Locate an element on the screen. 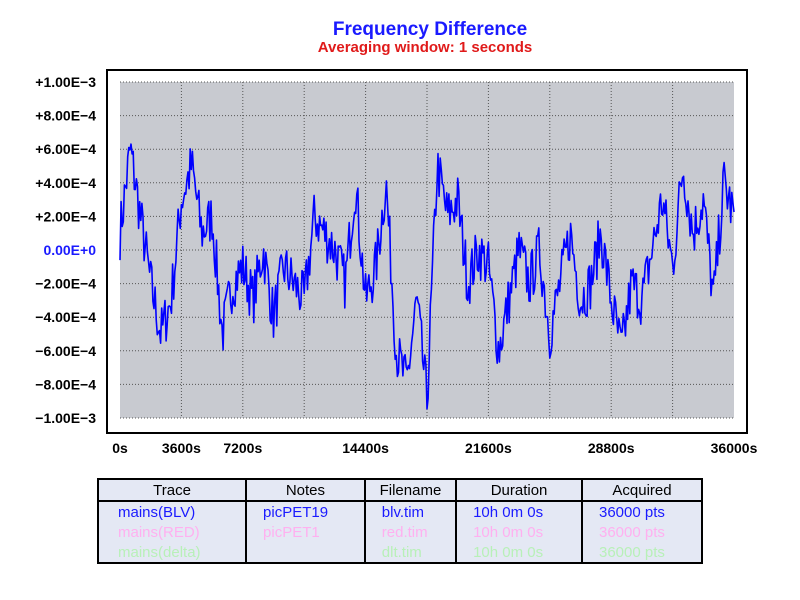 This screenshot has height=600, width=800. legend-row: mains(delta) dlt.tim 10h 0m 0s 36000 pts is located at coordinates (399, 552).